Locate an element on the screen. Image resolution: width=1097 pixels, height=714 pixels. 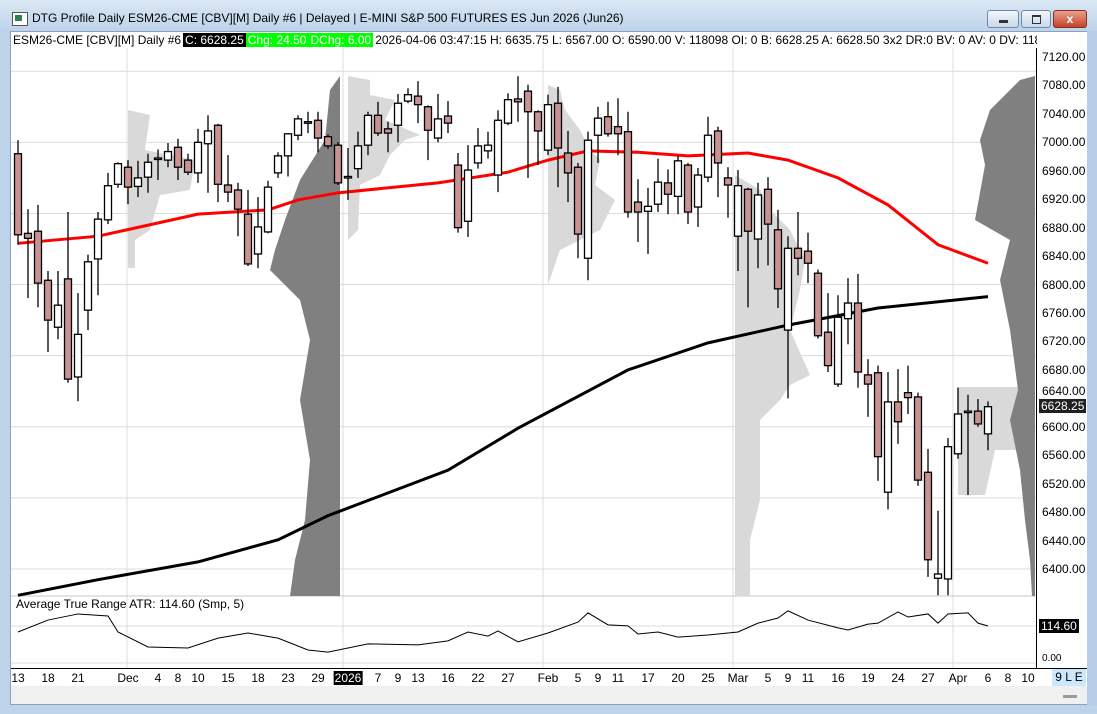
price-tick-label: 7000.00 is located at coordinates (1064, 142).